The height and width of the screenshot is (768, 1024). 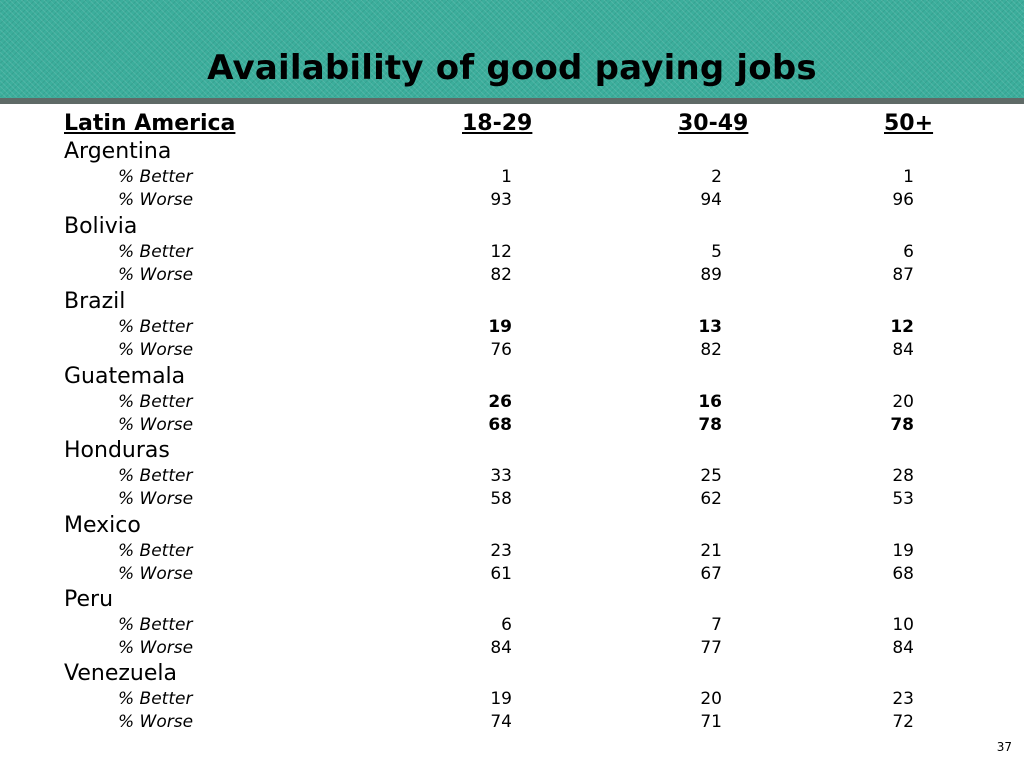 What do you see at coordinates (903, 275) in the screenshot?
I see `value-cell: 87` at bounding box center [903, 275].